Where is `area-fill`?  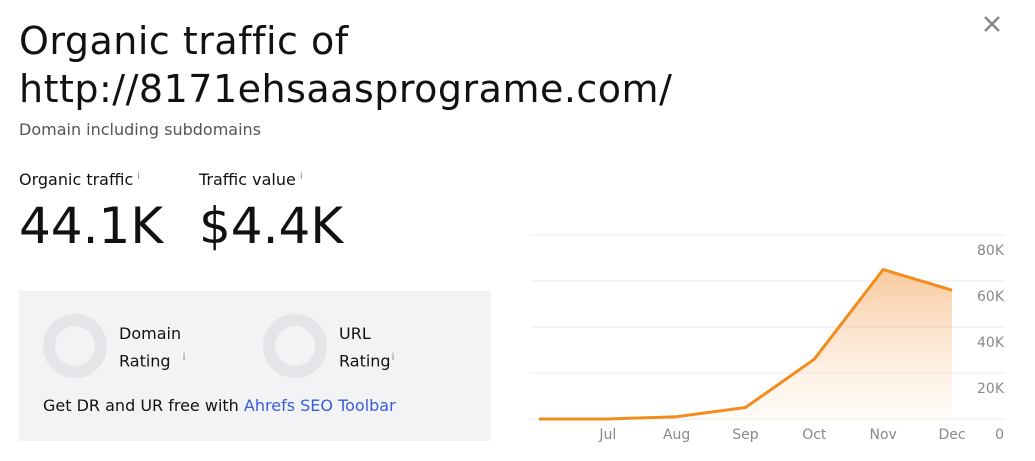 area-fill is located at coordinates (745, 344).